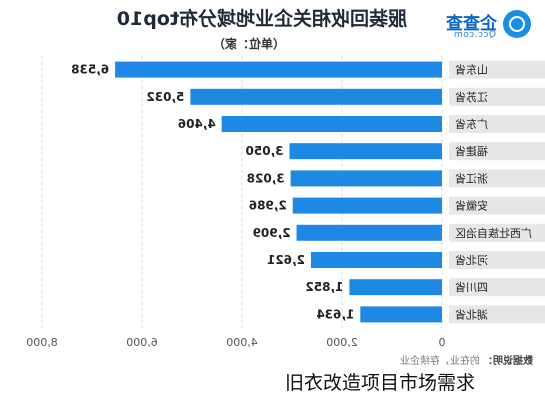 The width and height of the screenshot is (545, 400). Describe the element at coordinates (471, 151) in the screenshot. I see `category-label: 福建省` at that location.